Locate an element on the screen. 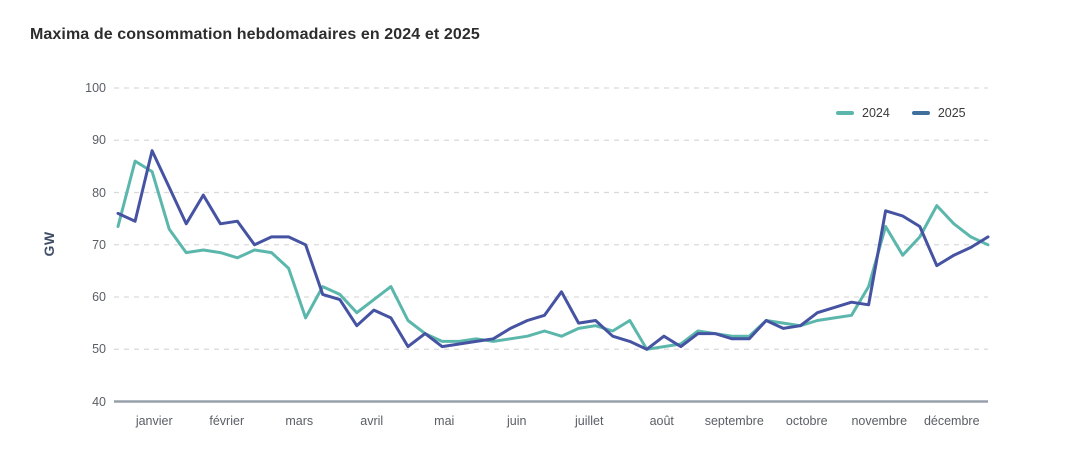  month-label-août: août is located at coordinates (661, 421).